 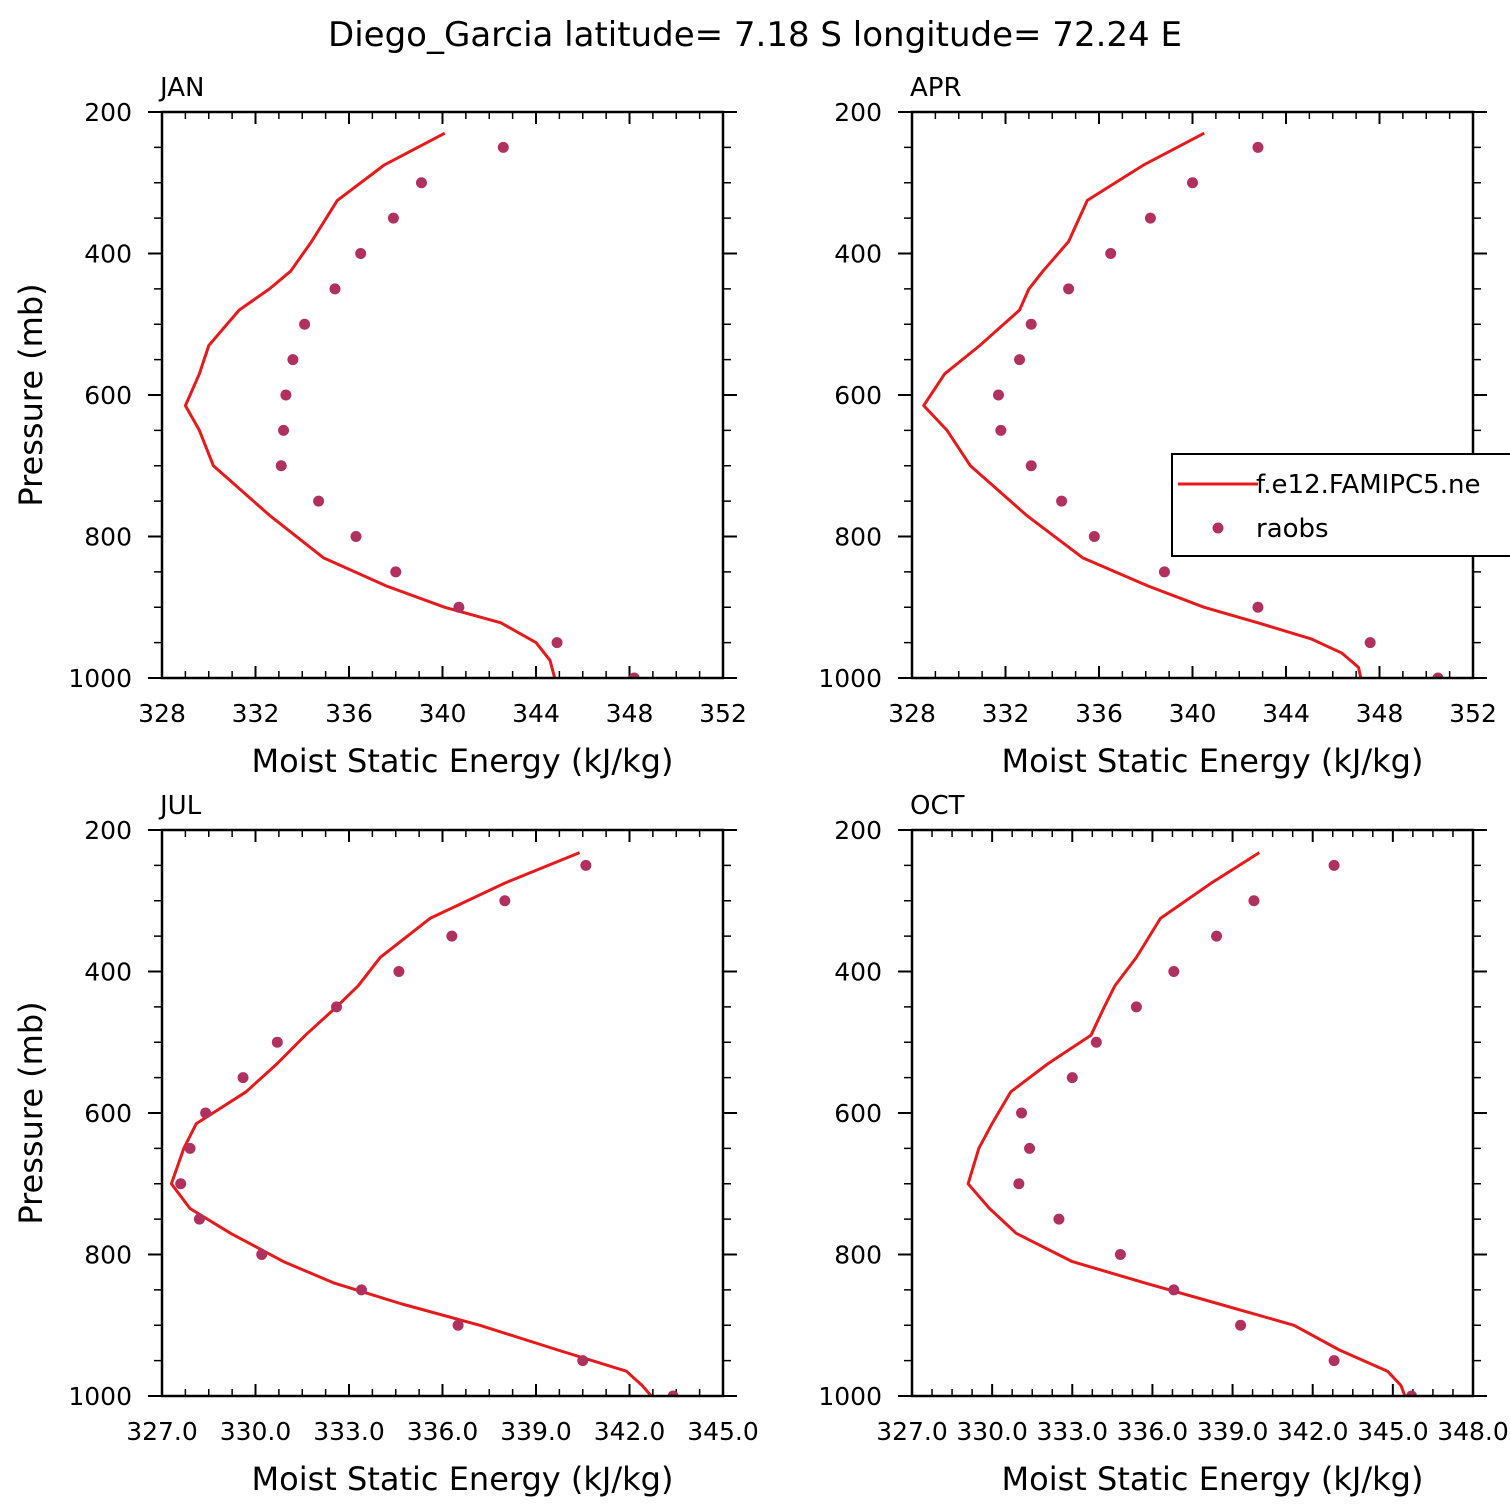 What do you see at coordinates (937, 806) in the screenshot?
I see `panel-label: OCT` at bounding box center [937, 806].